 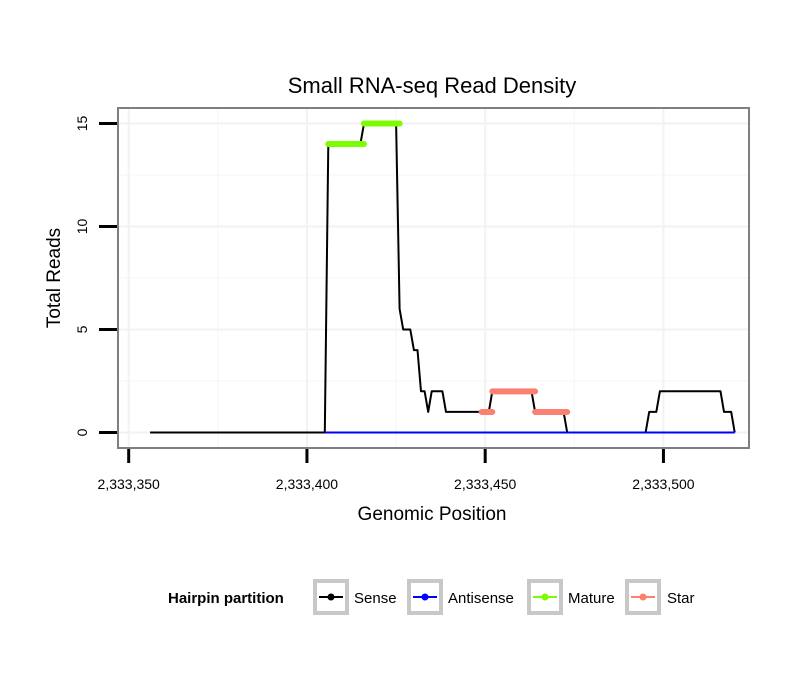 What do you see at coordinates (432, 514) in the screenshot?
I see `x-axis-title: Genomic Position` at bounding box center [432, 514].